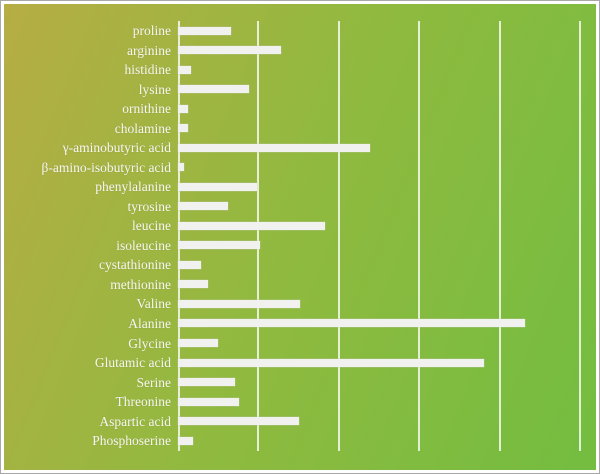  Describe the element at coordinates (133, 187) in the screenshot. I see `category-label: phenylalanine` at that location.